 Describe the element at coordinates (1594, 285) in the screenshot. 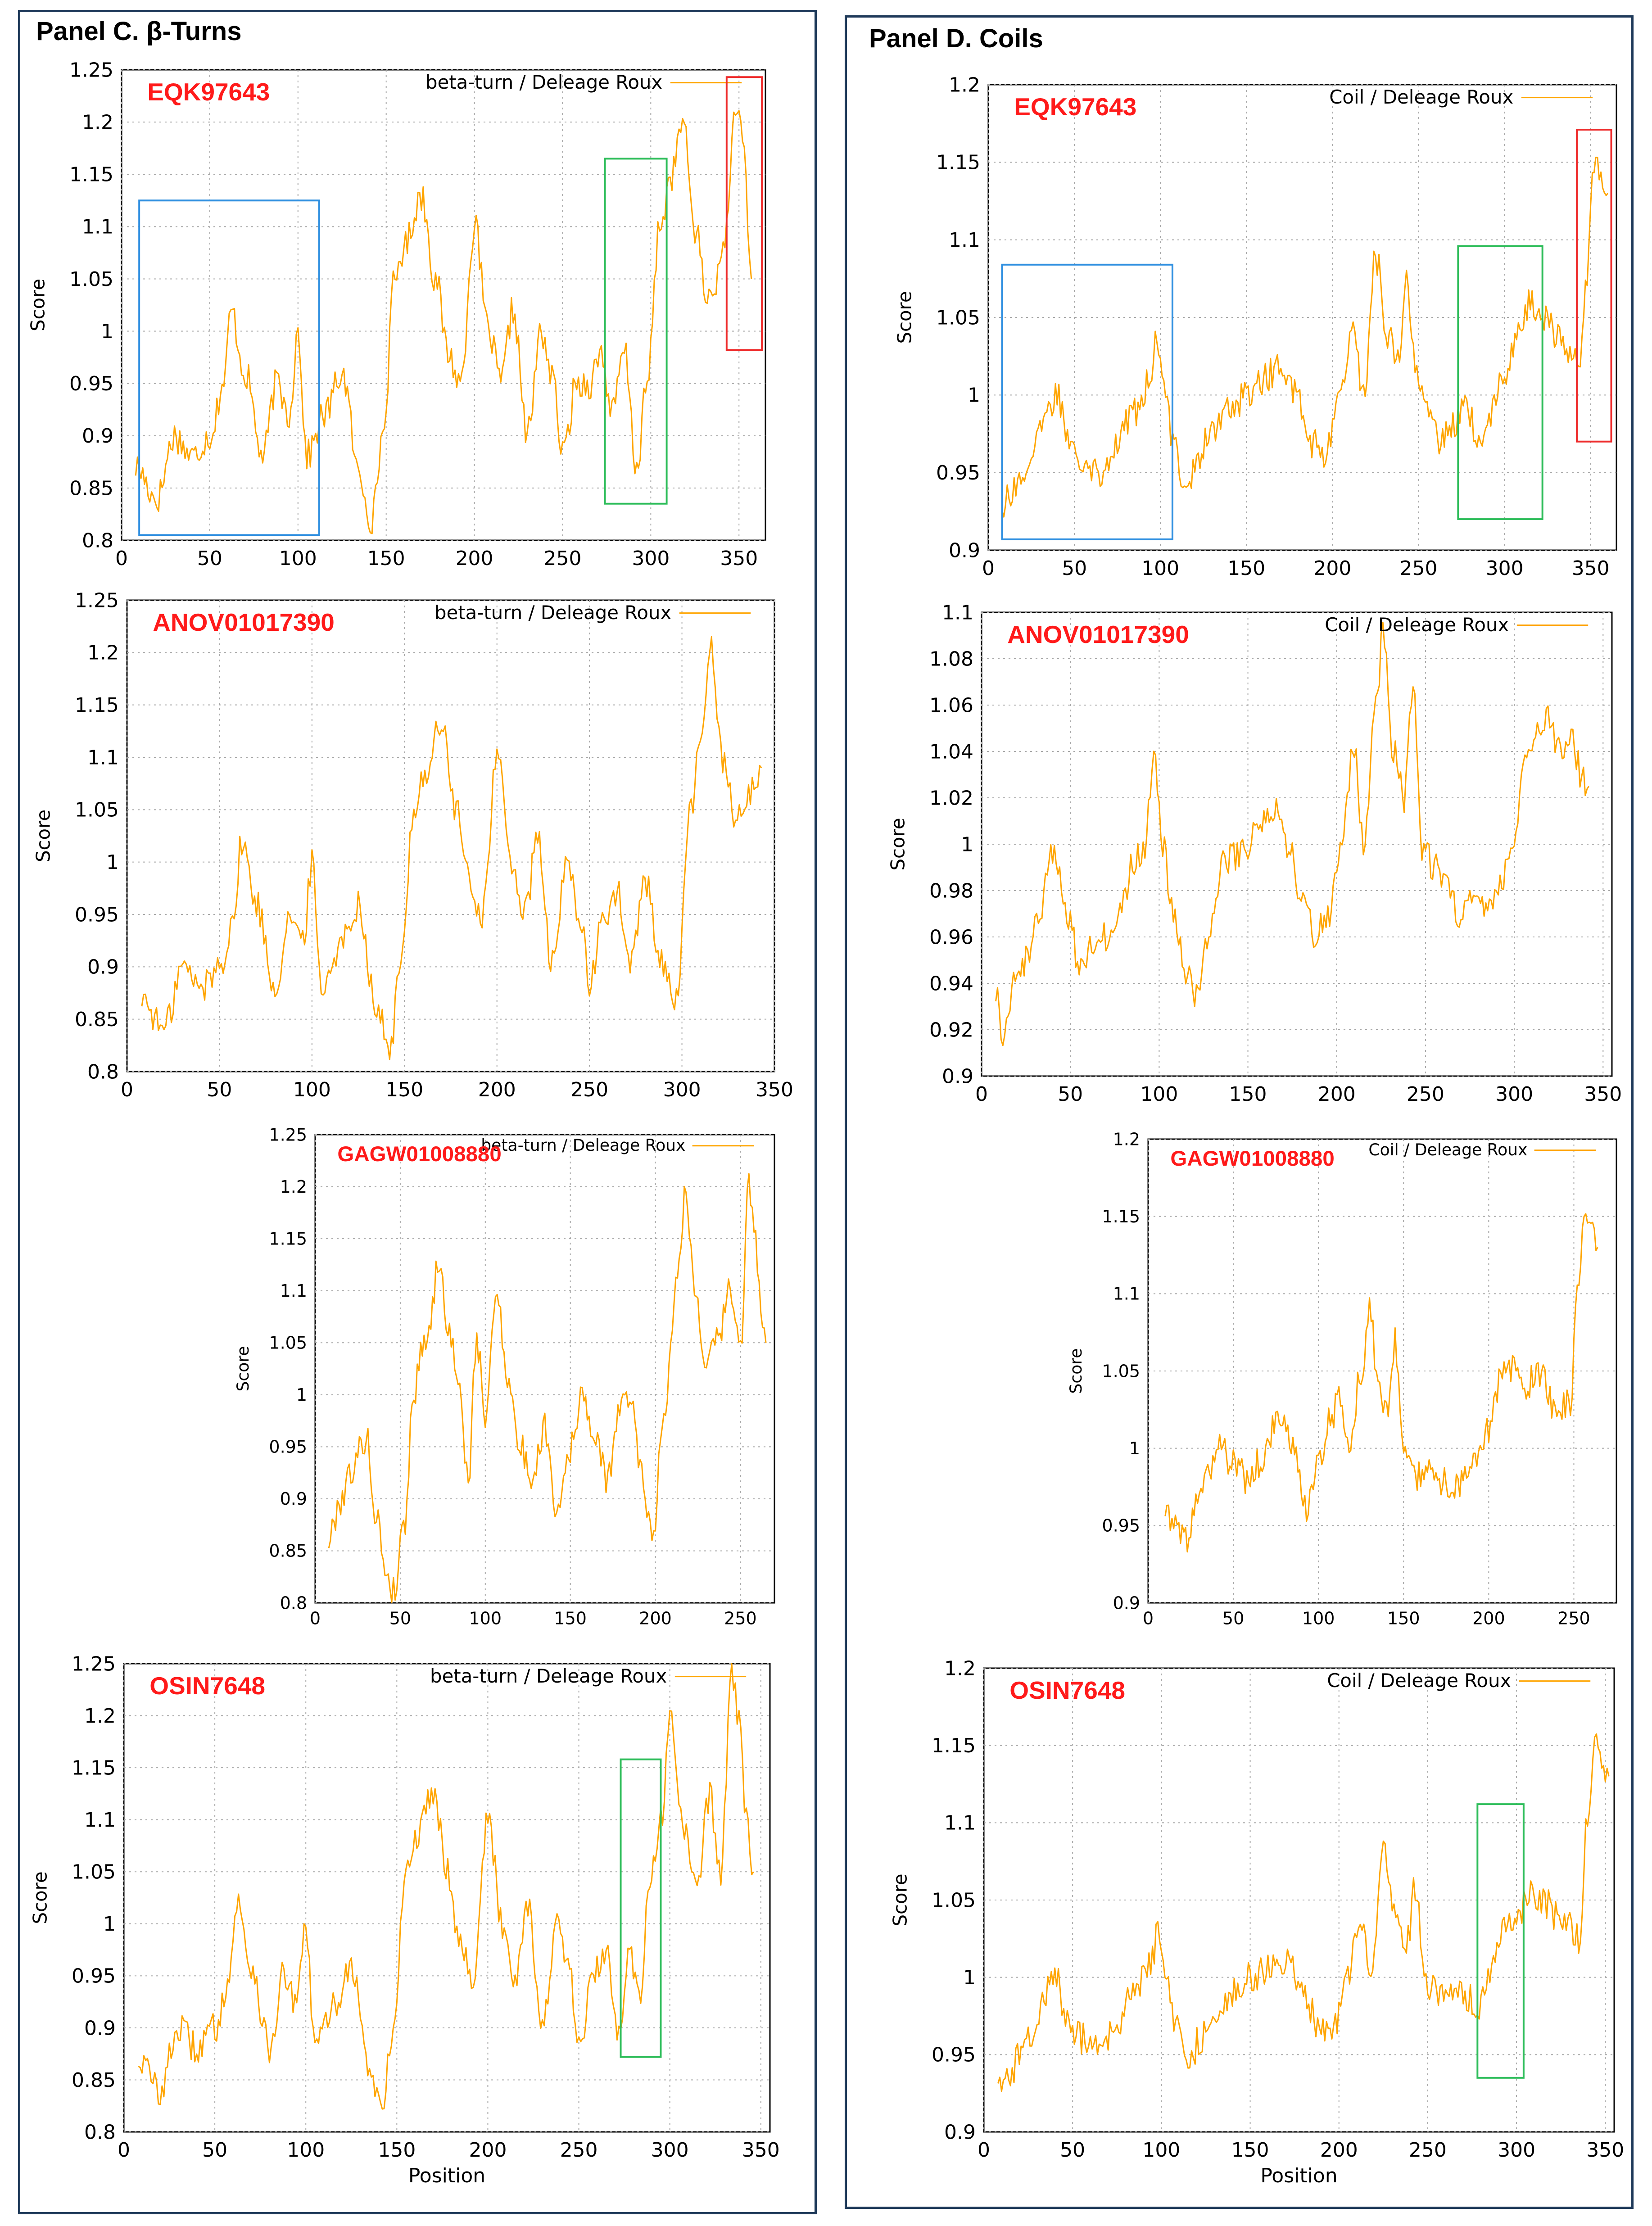

I see `red-highlight-box` at that location.